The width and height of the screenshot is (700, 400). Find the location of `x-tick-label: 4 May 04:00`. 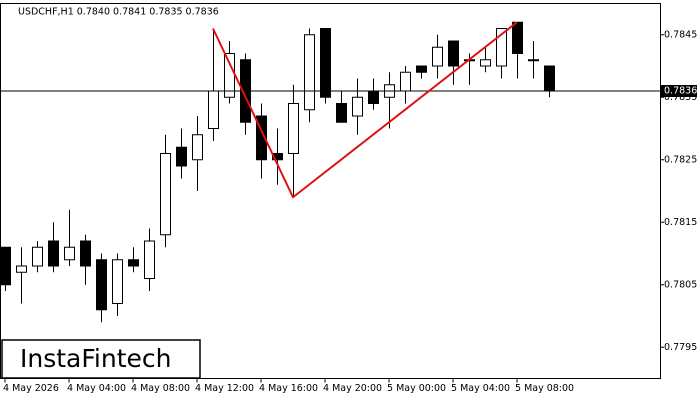

x-tick-label: 4 May 04:00 is located at coordinates (96, 388).